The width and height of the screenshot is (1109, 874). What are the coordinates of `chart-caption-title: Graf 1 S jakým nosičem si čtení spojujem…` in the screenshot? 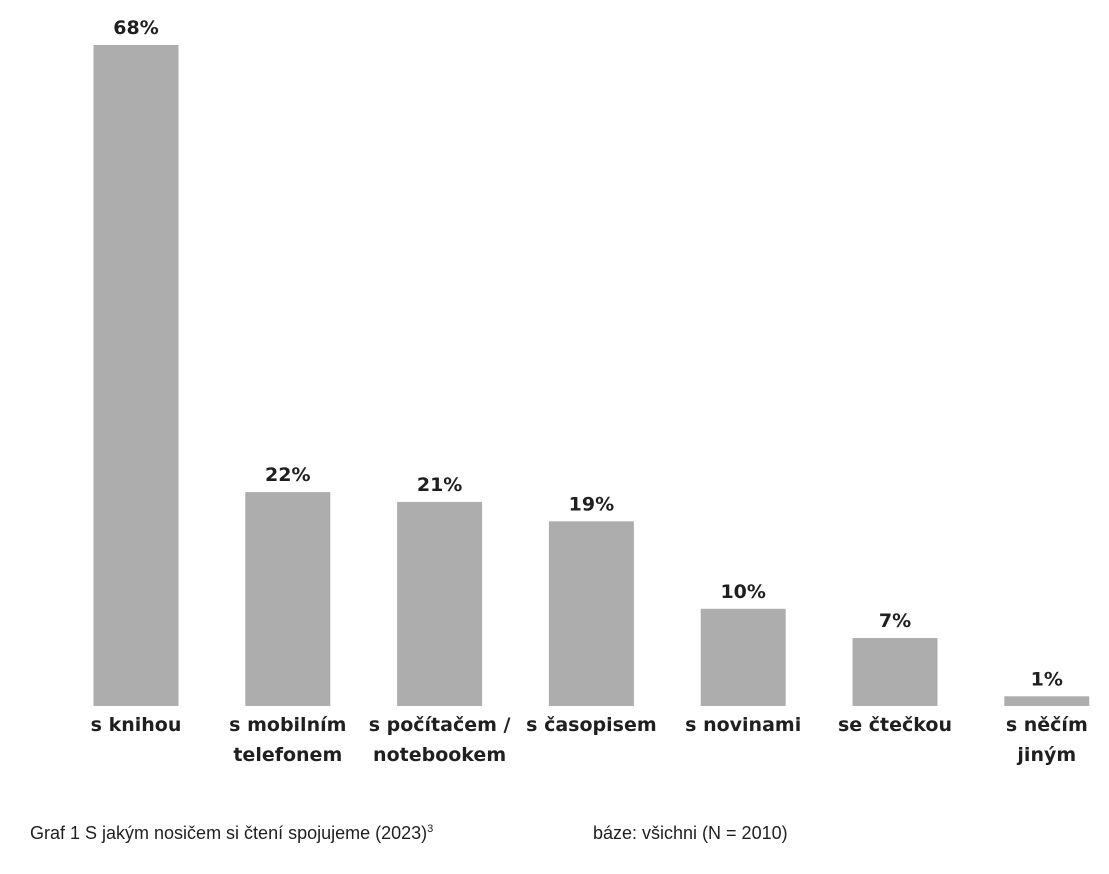 It's located at (229, 833).